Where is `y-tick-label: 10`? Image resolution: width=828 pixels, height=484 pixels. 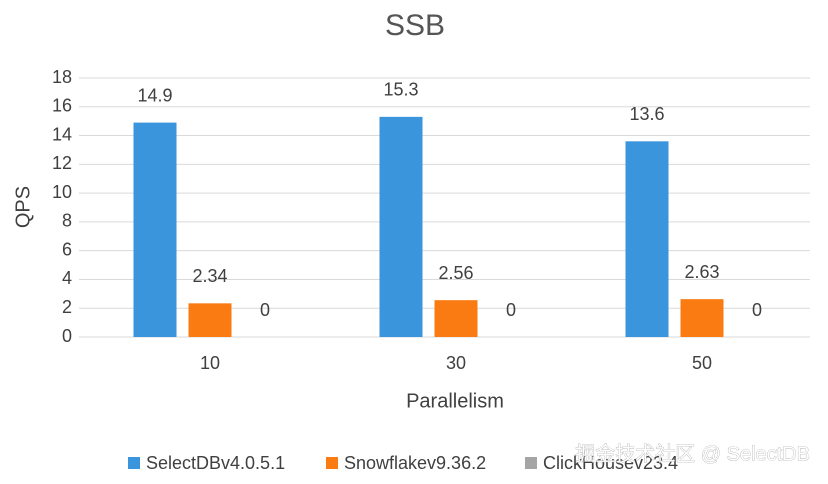
y-tick-label: 10 is located at coordinates (62, 192).